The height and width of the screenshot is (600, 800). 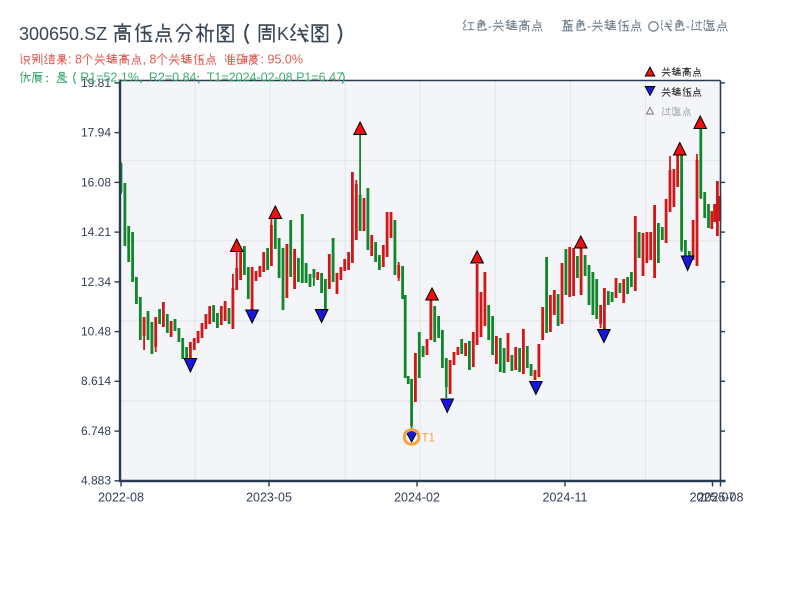 I want to click on svg-text: T1=2024-02-08 P1=6.47, so click(x=275, y=78).